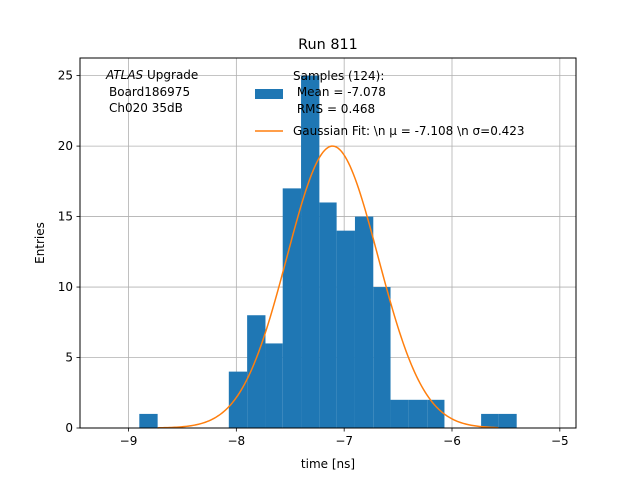 The width and height of the screenshot is (640, 480). What do you see at coordinates (328, 45) in the screenshot?
I see `chart-title: Run 811` at bounding box center [328, 45].